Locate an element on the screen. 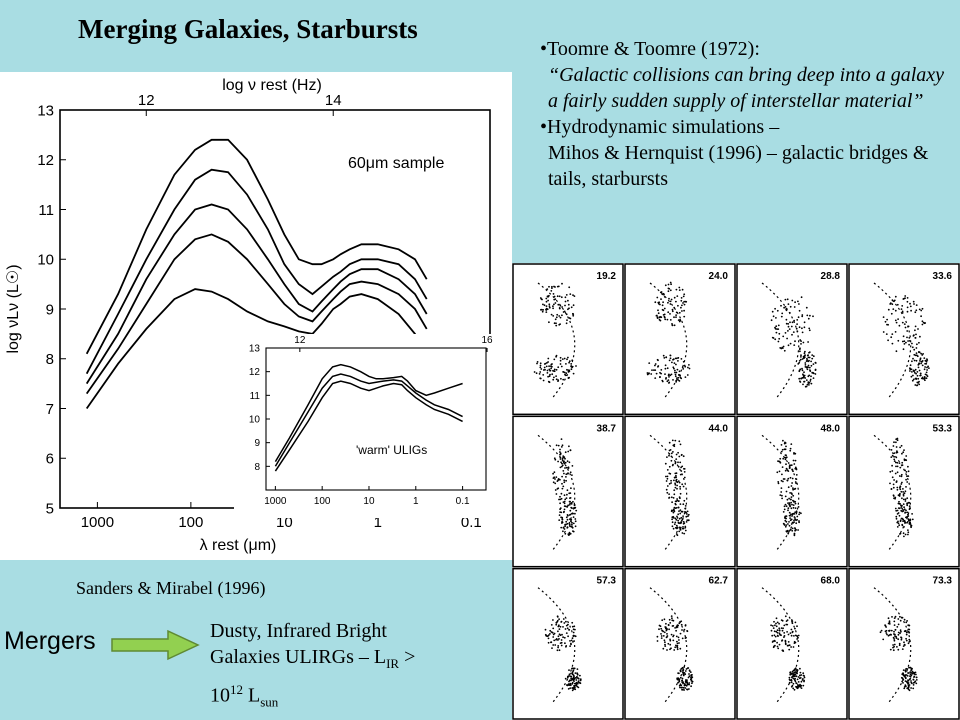 This screenshot has width=960, height=720. main-y-tick-label: 12 is located at coordinates (45, 160).